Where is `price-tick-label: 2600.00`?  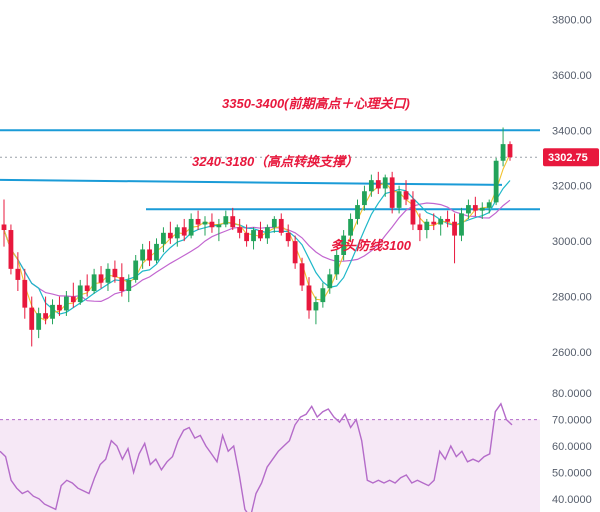 price-tick-label: 2600.00 is located at coordinates (572, 353).